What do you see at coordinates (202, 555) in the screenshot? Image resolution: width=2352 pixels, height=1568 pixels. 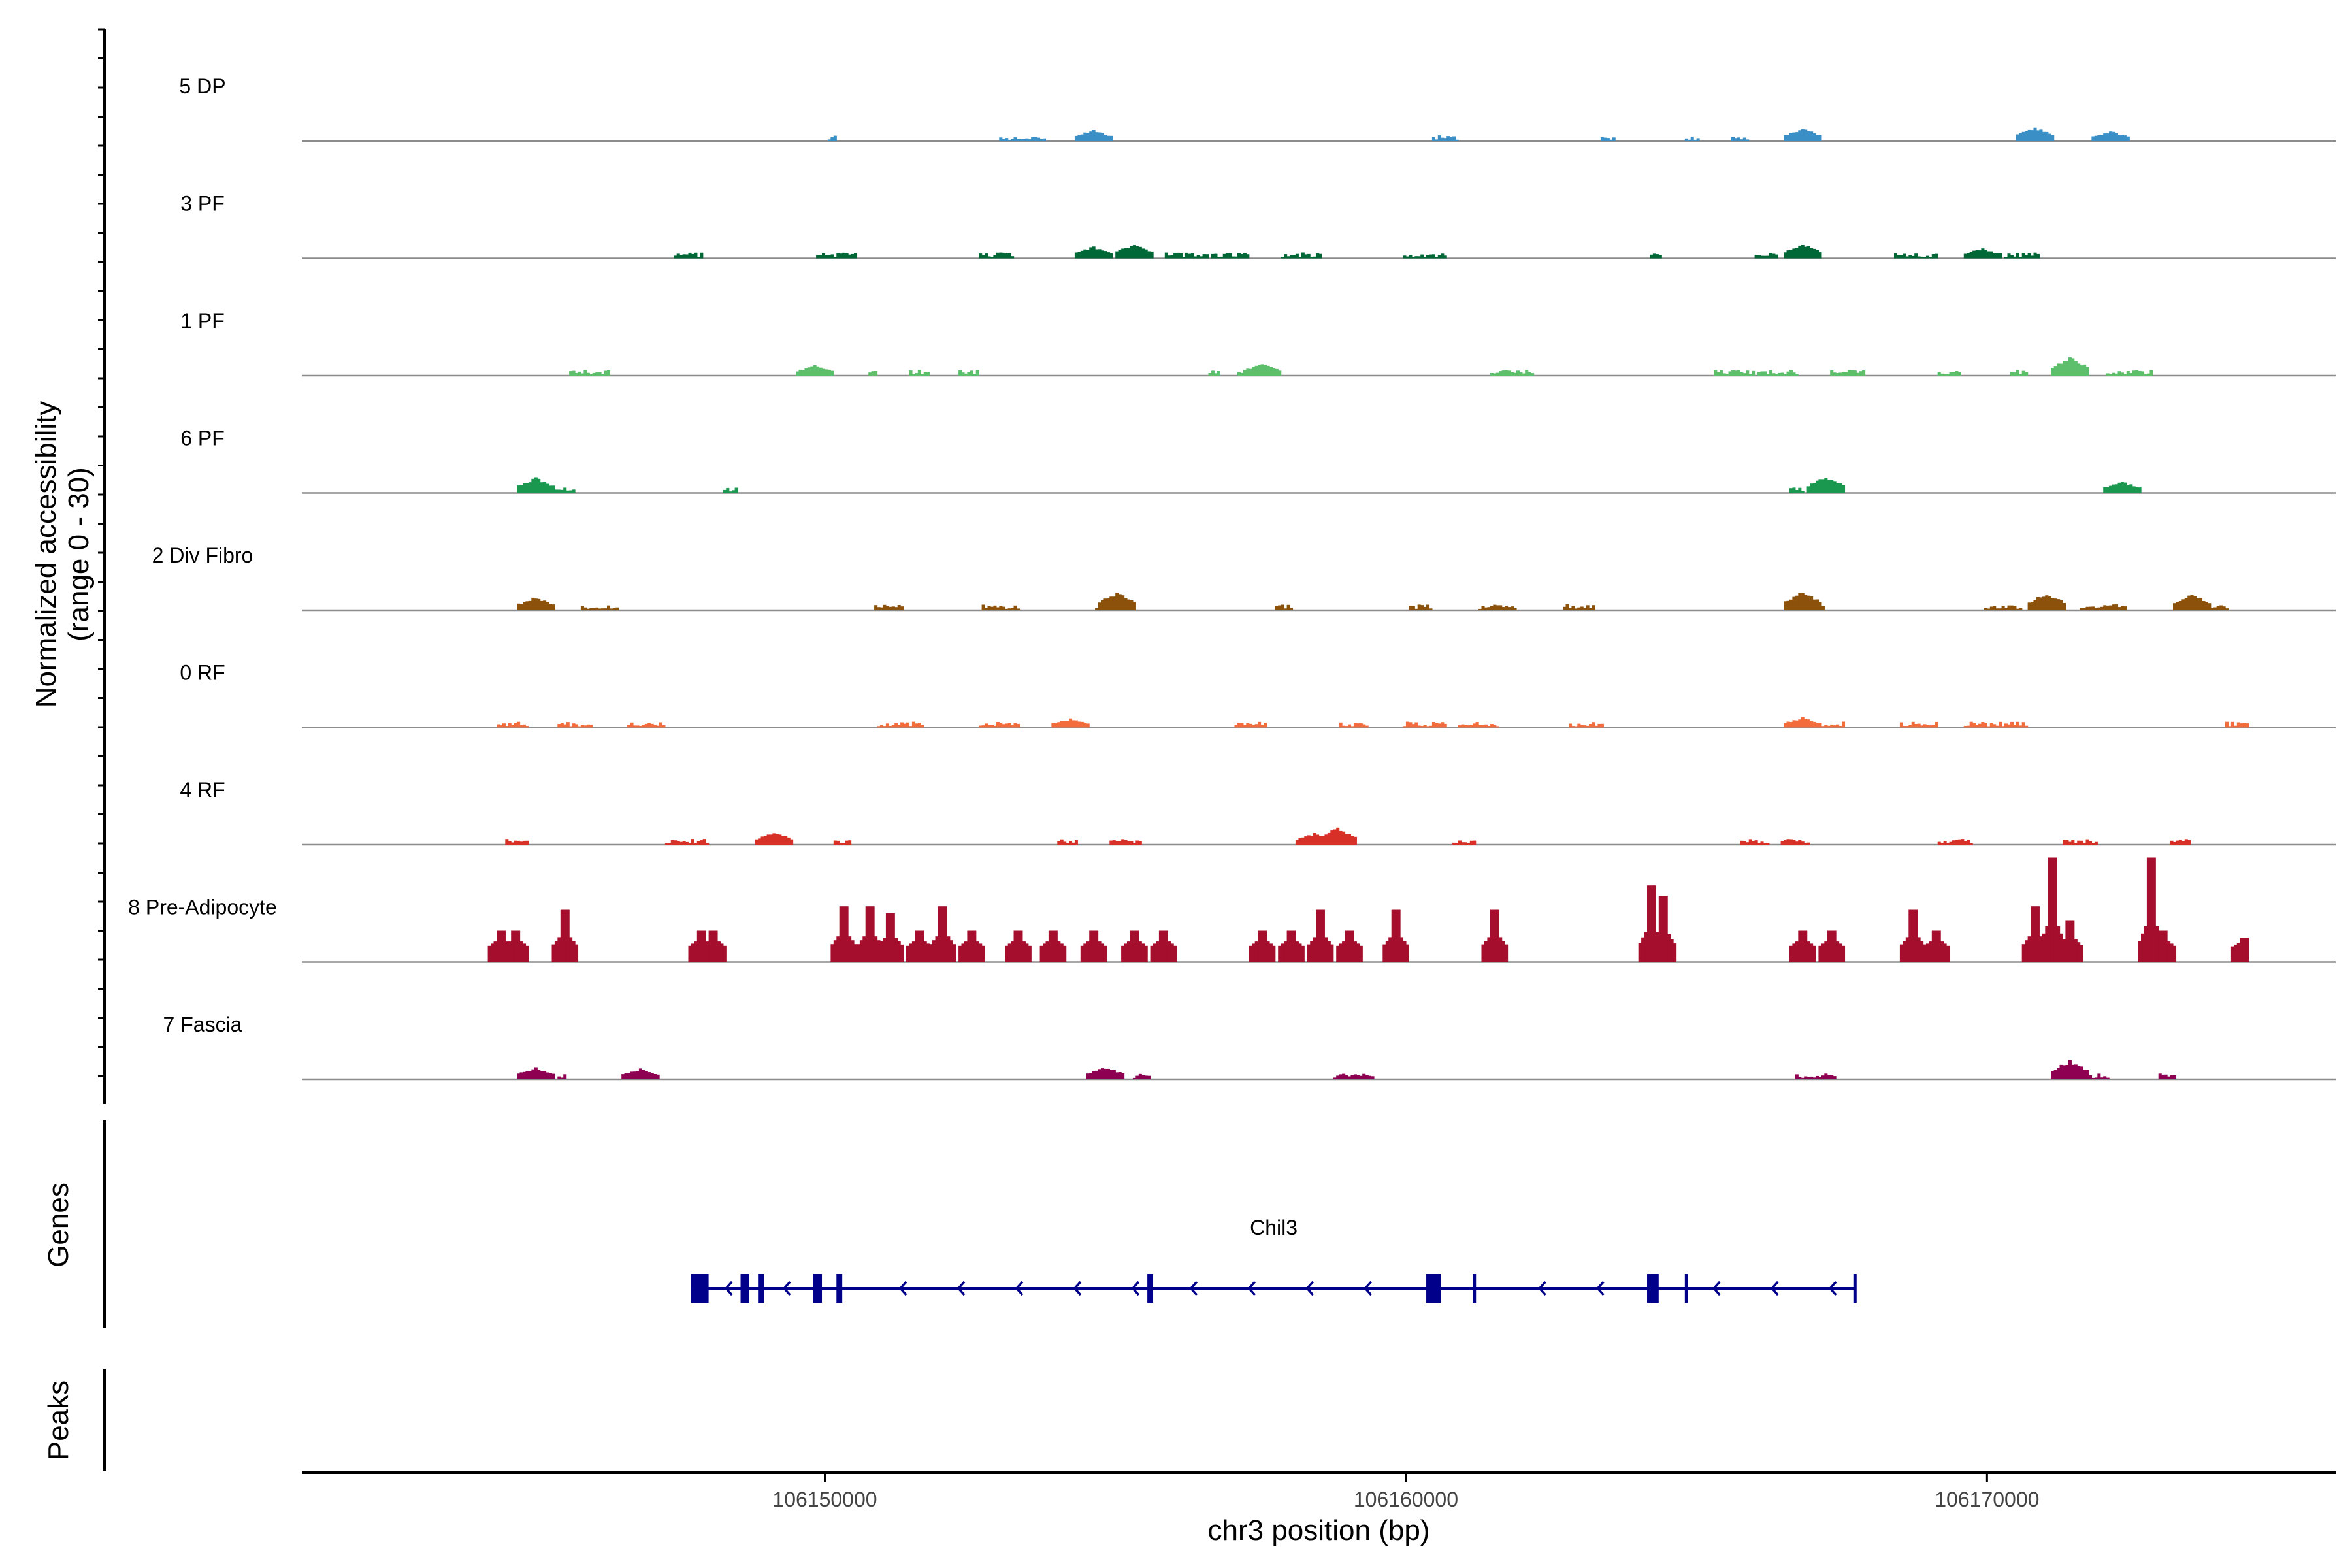 I see `track-label: 2 Div Fibro` at bounding box center [202, 555].